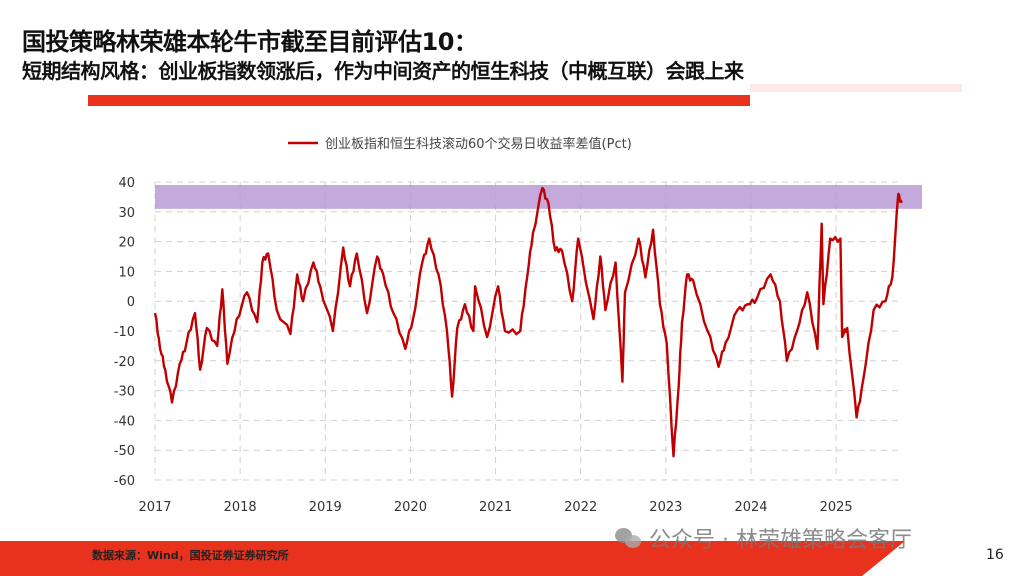  What do you see at coordinates (325, 507) in the screenshot?
I see `x-tick-label: 2019` at bounding box center [325, 507].